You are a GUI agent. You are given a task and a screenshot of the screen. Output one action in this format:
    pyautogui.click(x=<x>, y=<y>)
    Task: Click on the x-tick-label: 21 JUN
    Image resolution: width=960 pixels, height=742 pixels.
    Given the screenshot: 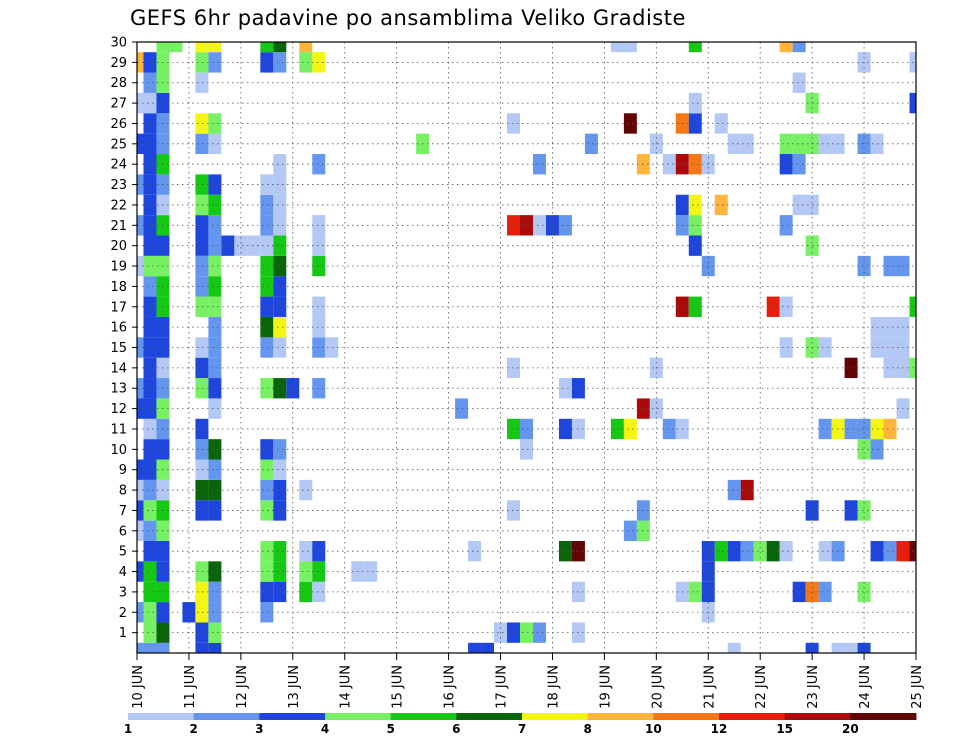 What is the action you would take?
    pyautogui.click(x=709, y=687)
    